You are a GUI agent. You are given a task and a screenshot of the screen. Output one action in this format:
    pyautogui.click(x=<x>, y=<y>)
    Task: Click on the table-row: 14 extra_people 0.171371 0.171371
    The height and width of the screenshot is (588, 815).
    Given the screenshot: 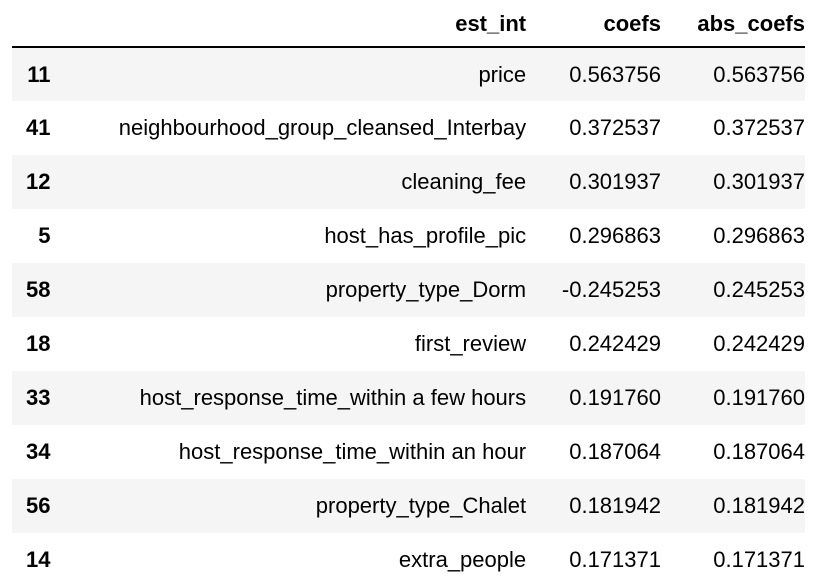 What is the action you would take?
    pyautogui.click(x=408, y=560)
    